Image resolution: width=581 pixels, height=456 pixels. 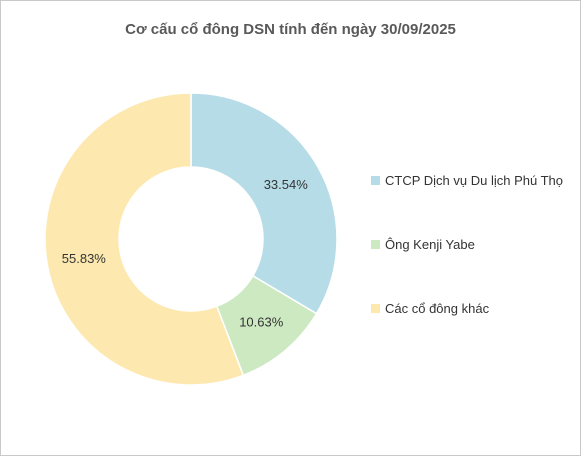 What do you see at coordinates (437, 308) in the screenshot?
I see `legend-label-2: Các cổ đông khác` at bounding box center [437, 308].